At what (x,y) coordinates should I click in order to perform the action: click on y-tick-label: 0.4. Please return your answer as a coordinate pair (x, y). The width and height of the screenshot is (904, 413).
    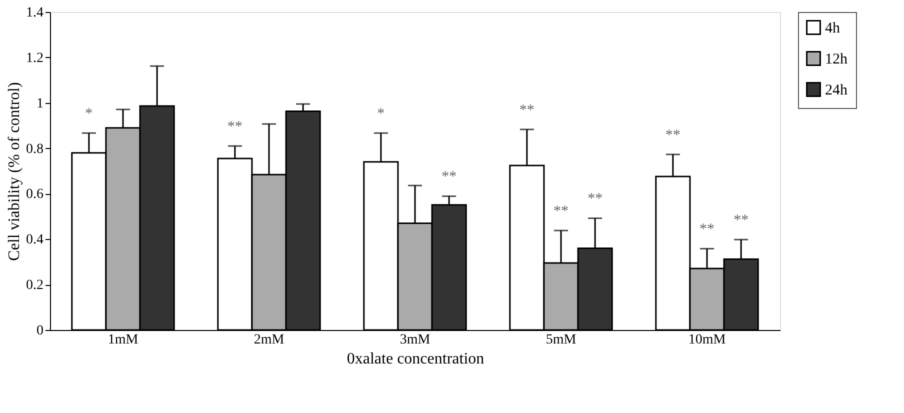
    Looking at the image, I should click on (35, 240).